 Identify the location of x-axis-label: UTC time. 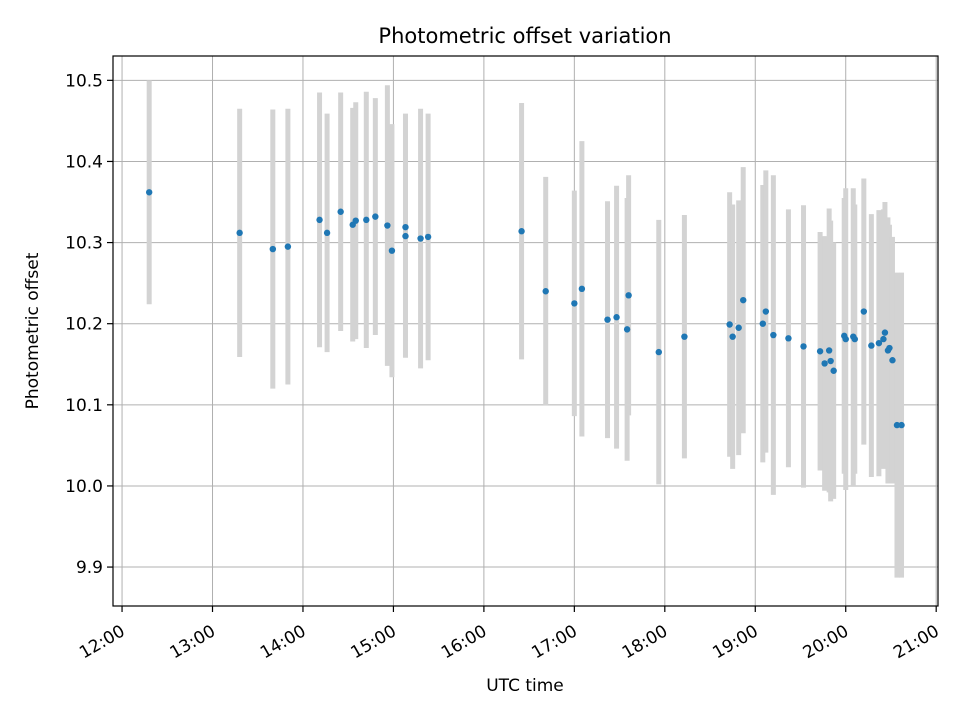
(525, 686).